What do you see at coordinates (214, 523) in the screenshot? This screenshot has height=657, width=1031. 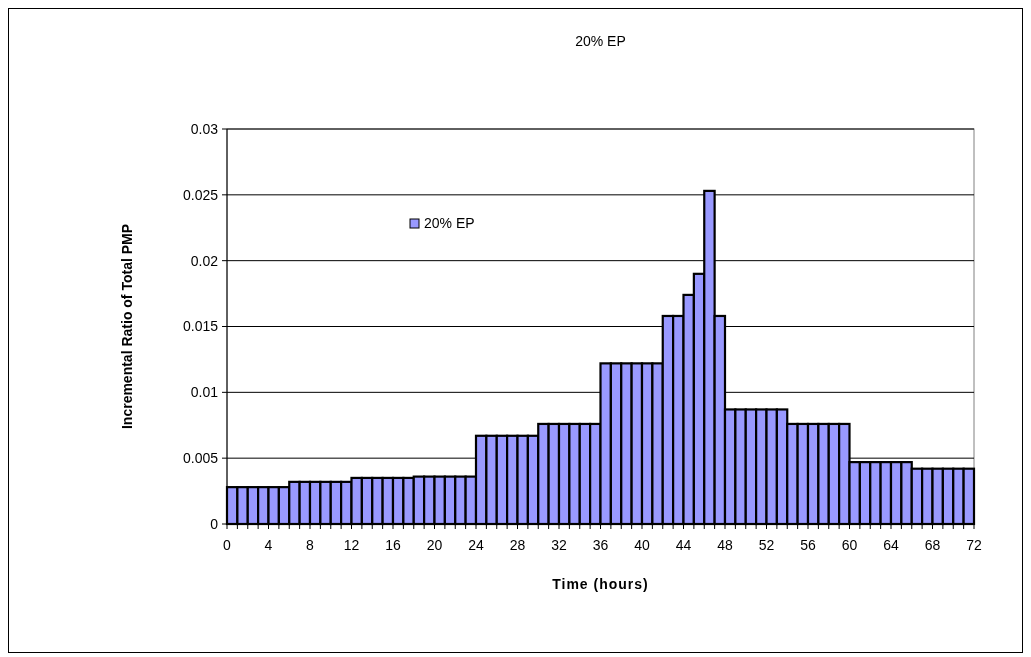 I see `y-tick-label: 0` at bounding box center [214, 523].